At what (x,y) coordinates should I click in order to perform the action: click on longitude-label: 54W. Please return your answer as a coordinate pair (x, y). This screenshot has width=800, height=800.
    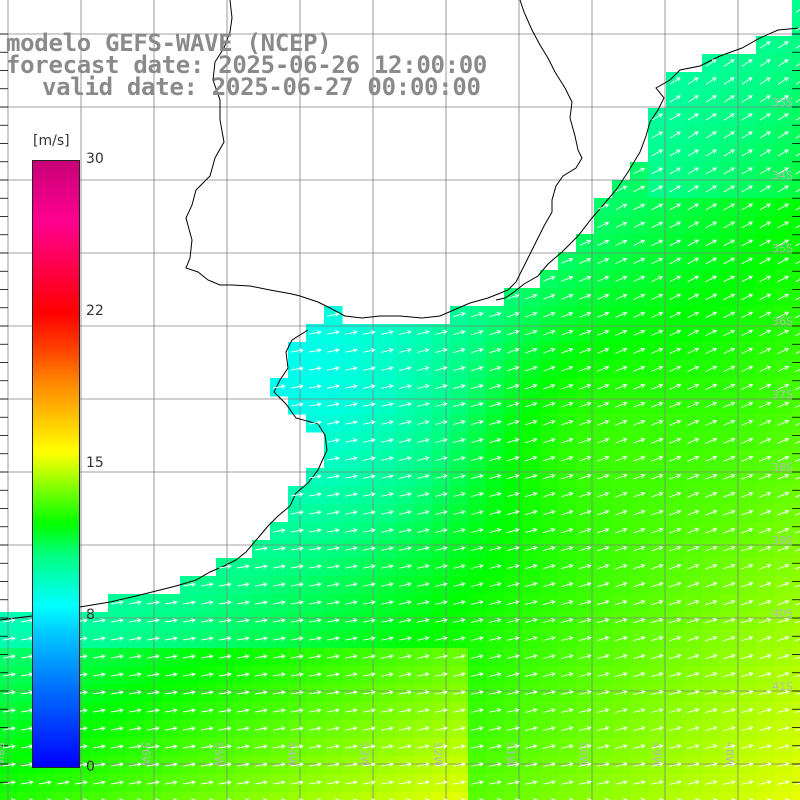
    Looking at the image, I should click on (291, 754).